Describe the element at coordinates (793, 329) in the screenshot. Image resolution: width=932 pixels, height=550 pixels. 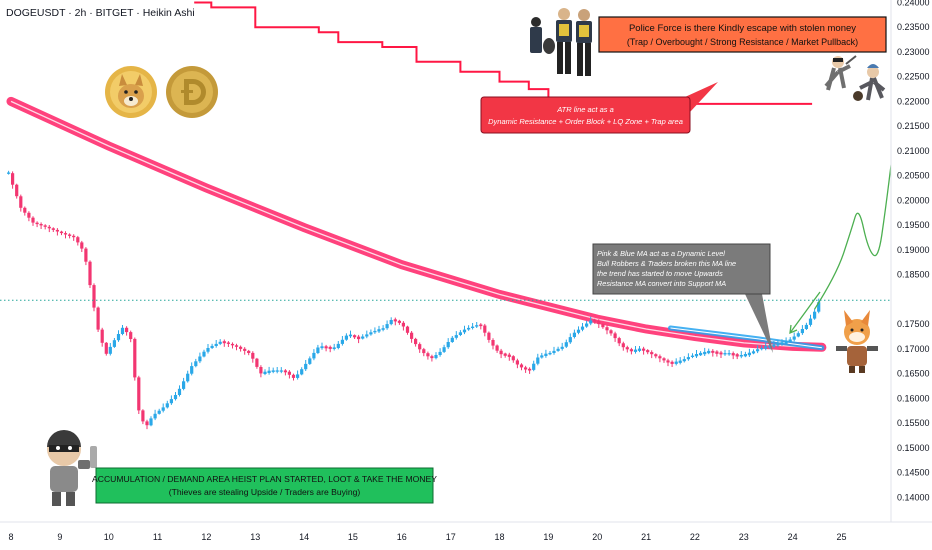
I see `bounce-arrowhead` at that location.